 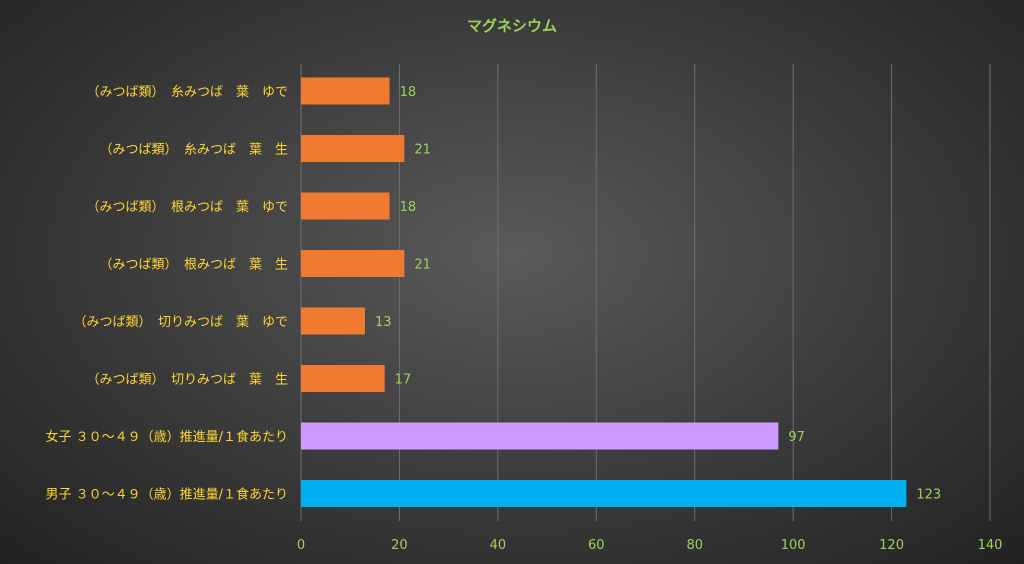 What do you see at coordinates (498, 545) in the screenshot?
I see `x-tick-label: 40` at bounding box center [498, 545].